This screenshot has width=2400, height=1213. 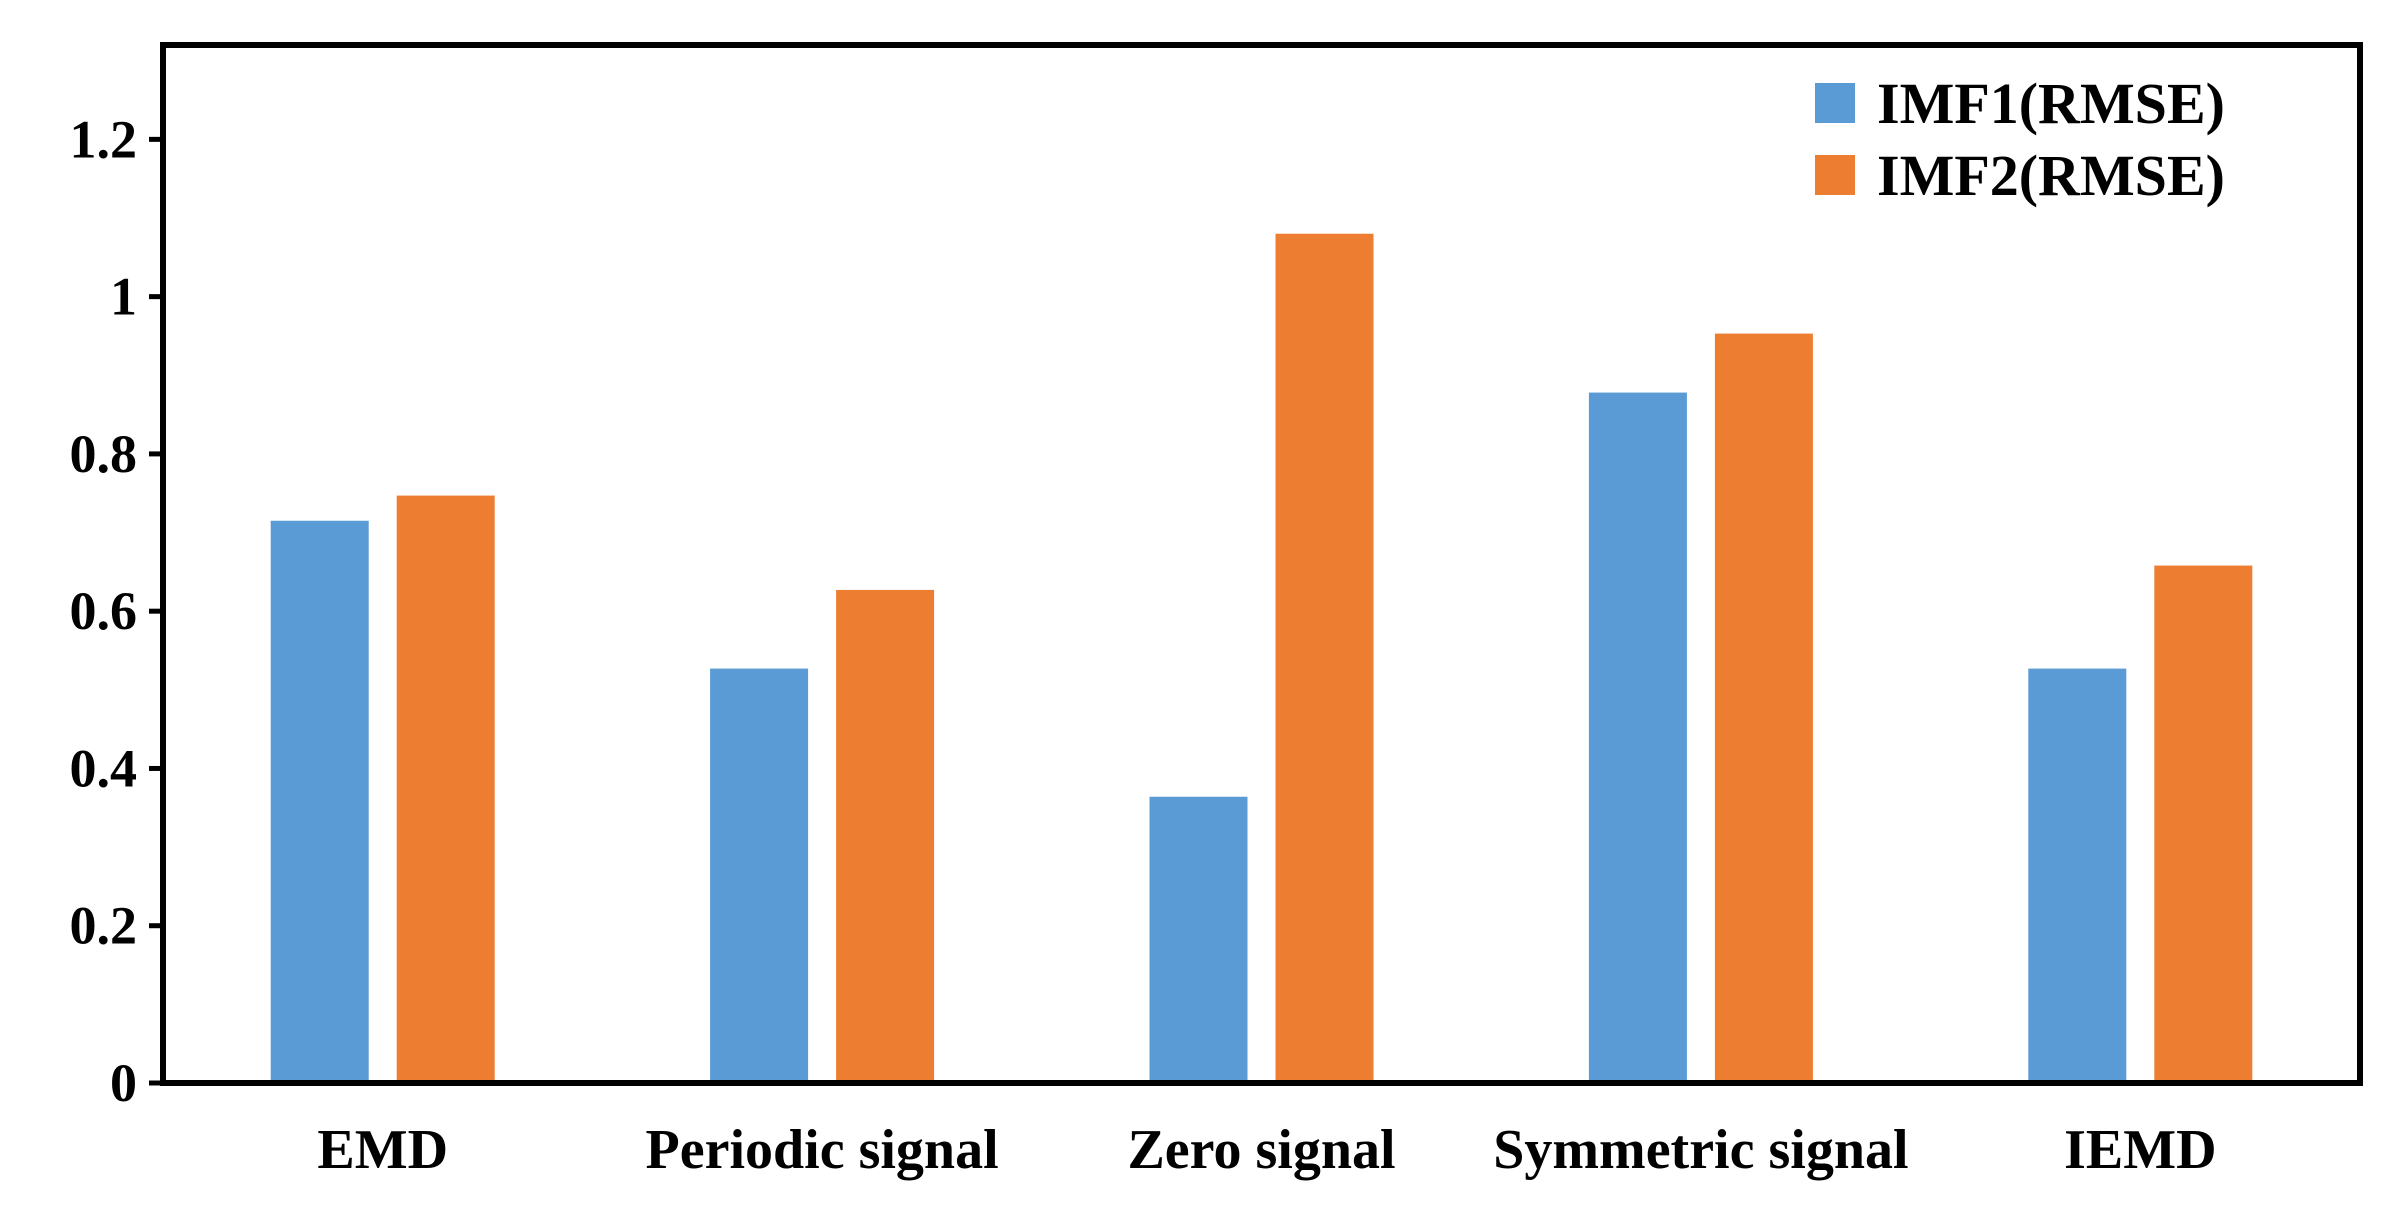 What do you see at coordinates (2051, 175) in the screenshot?
I see `legend-label-2: IMF2(RMSE)` at bounding box center [2051, 175].